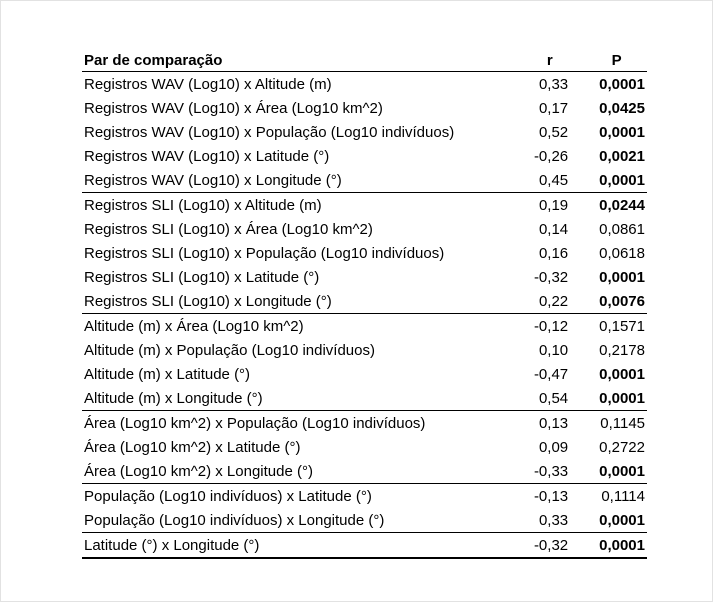 The image size is (713, 602). I want to click on table-row: Altitude (m) x Latitude (°) -0,47 0,0001, so click(364, 374).